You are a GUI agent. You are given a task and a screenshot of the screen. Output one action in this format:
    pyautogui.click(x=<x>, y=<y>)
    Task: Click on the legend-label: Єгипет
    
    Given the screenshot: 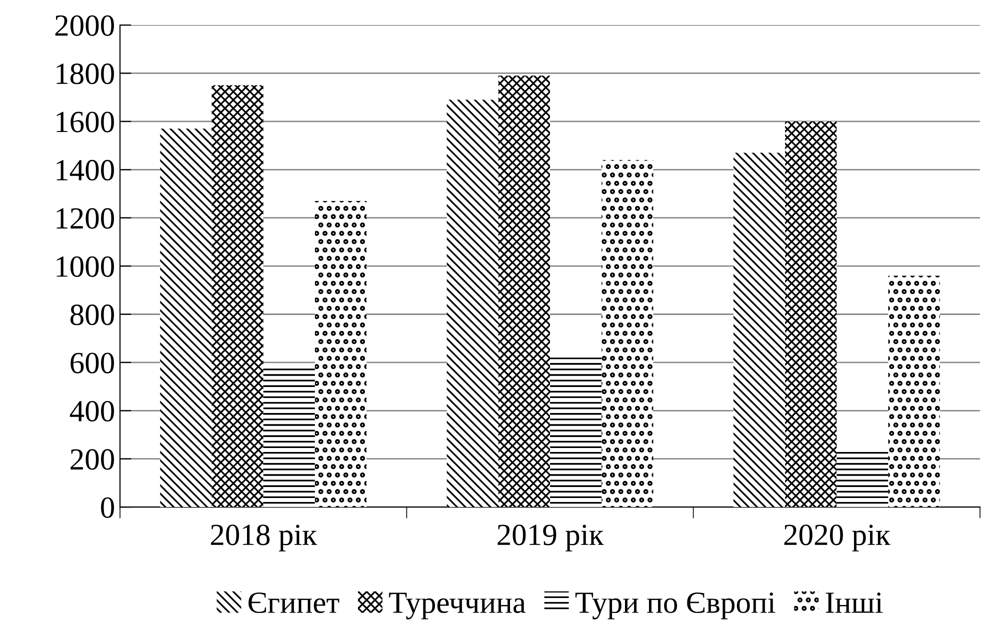 What is the action you would take?
    pyautogui.click(x=294, y=603)
    